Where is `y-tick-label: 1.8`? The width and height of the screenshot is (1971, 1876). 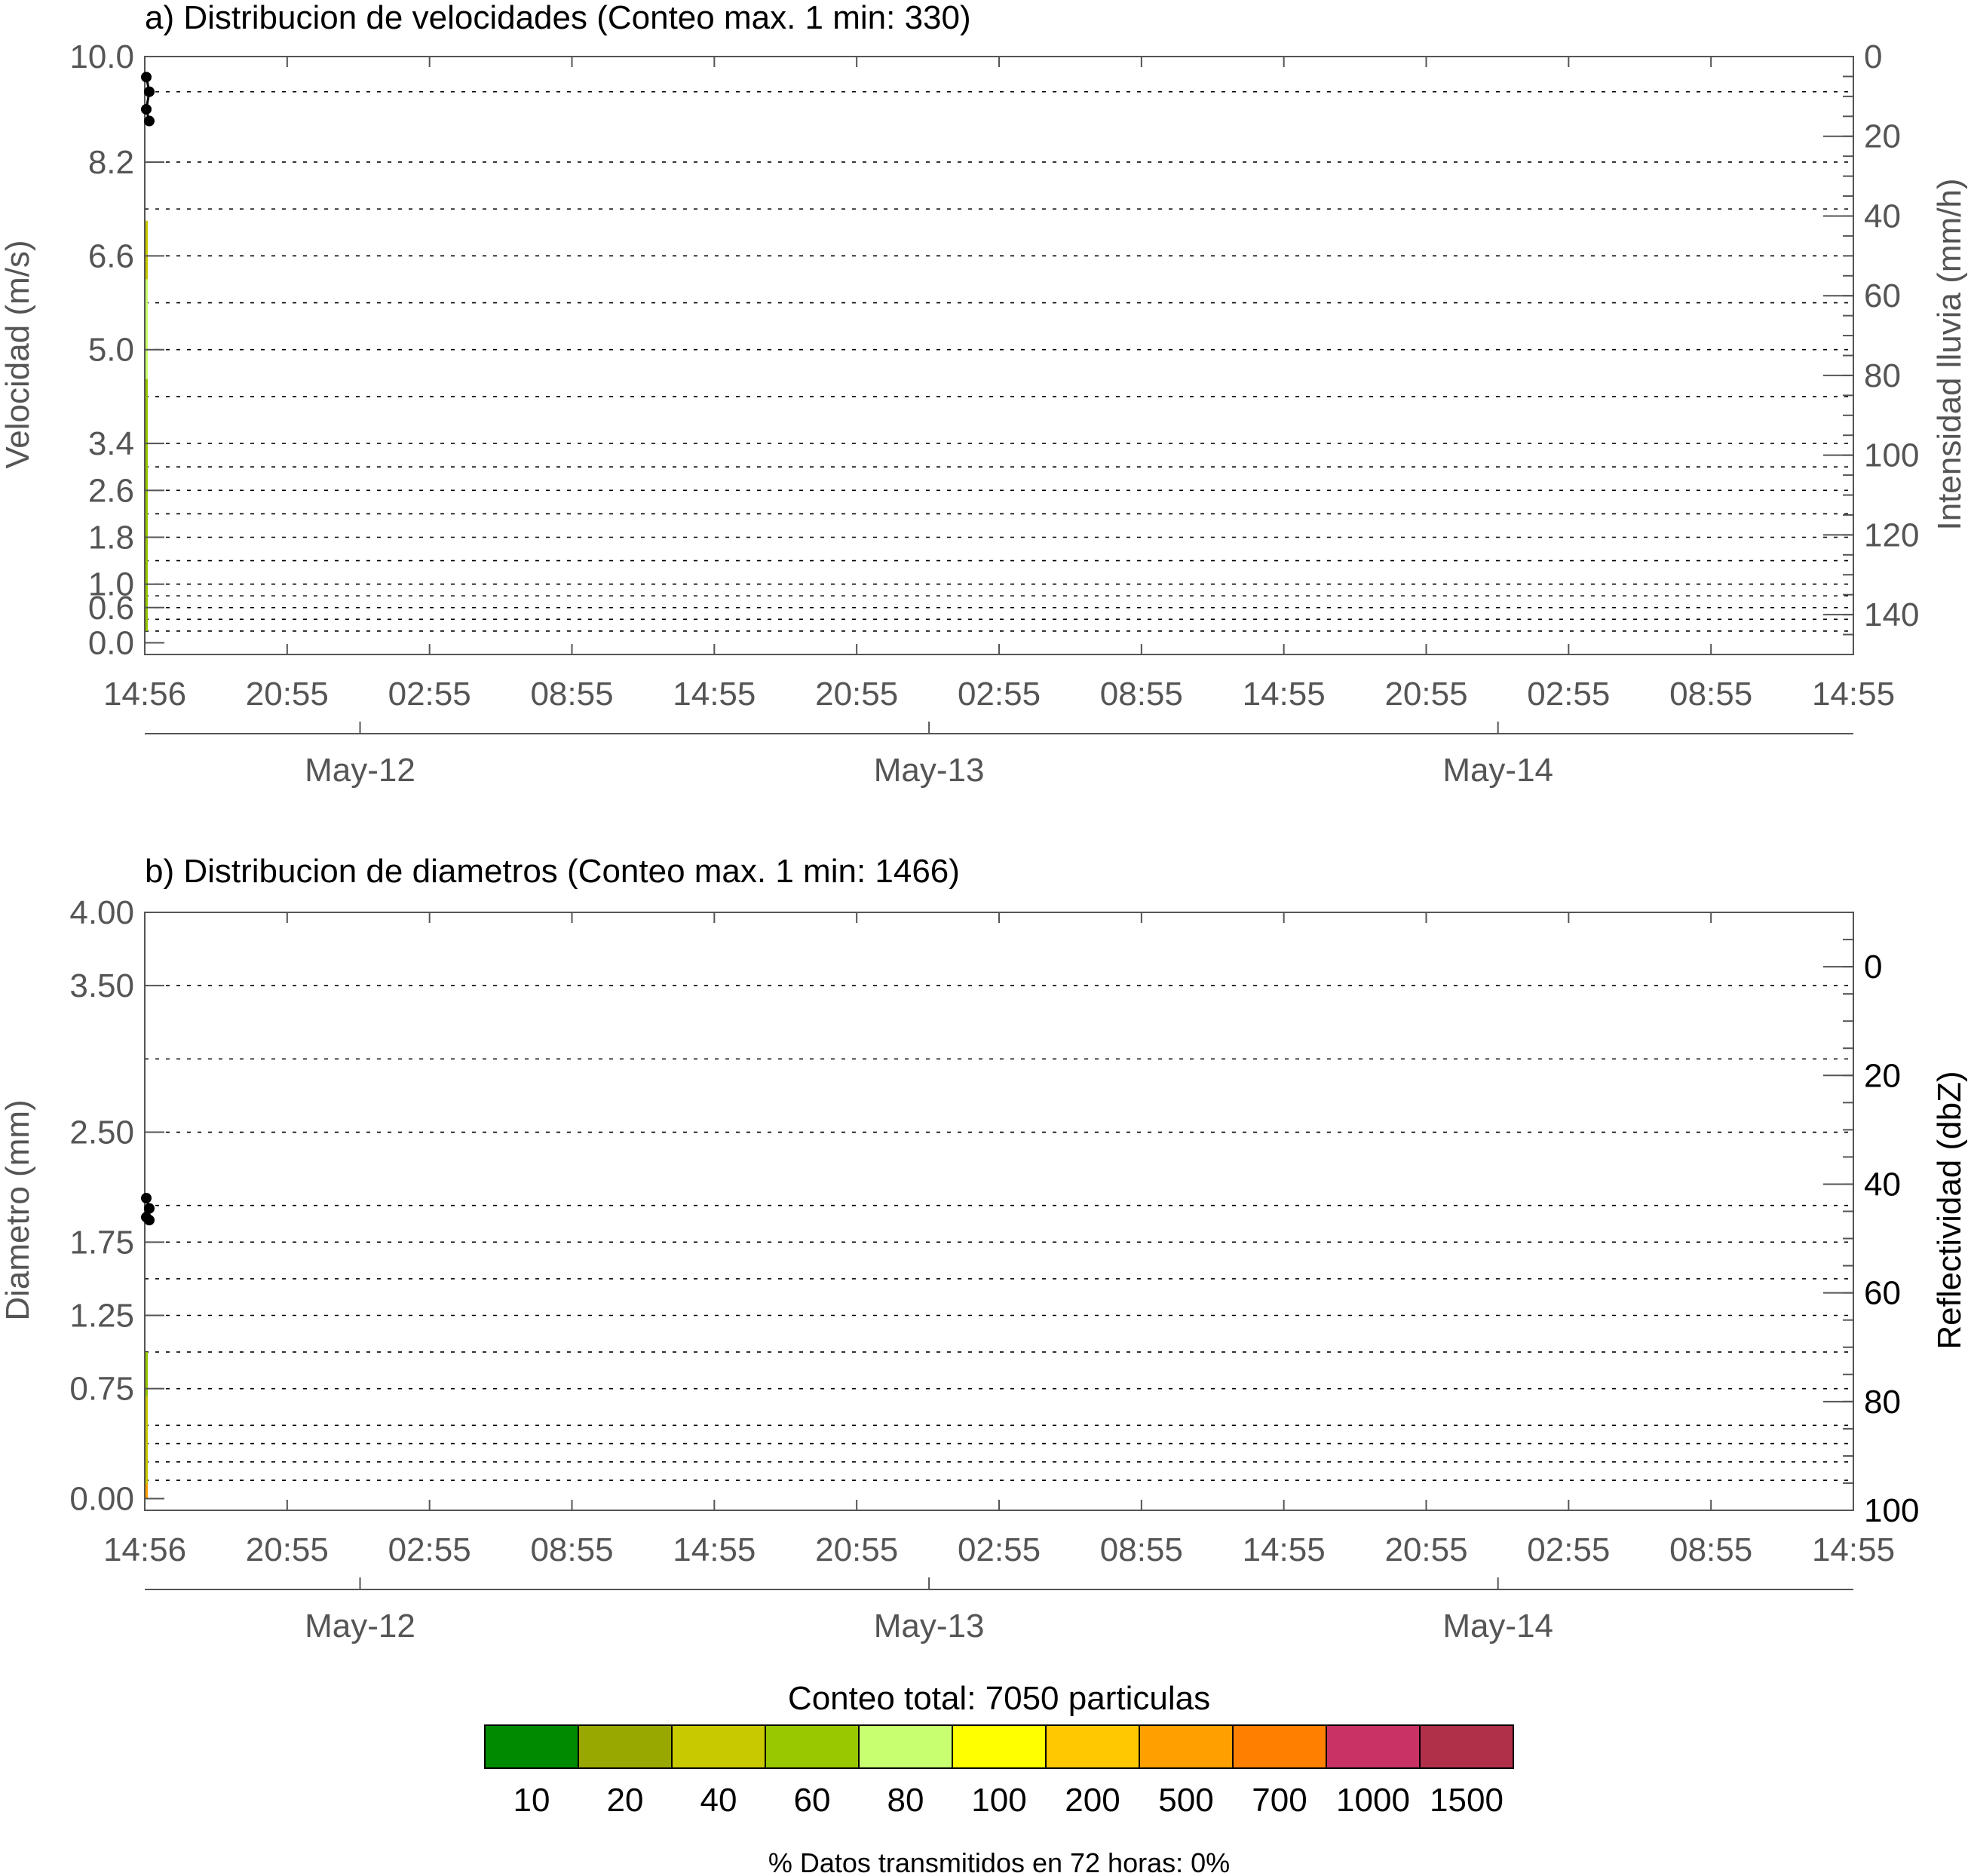
y-tick-label: 1.8 is located at coordinates (111, 538).